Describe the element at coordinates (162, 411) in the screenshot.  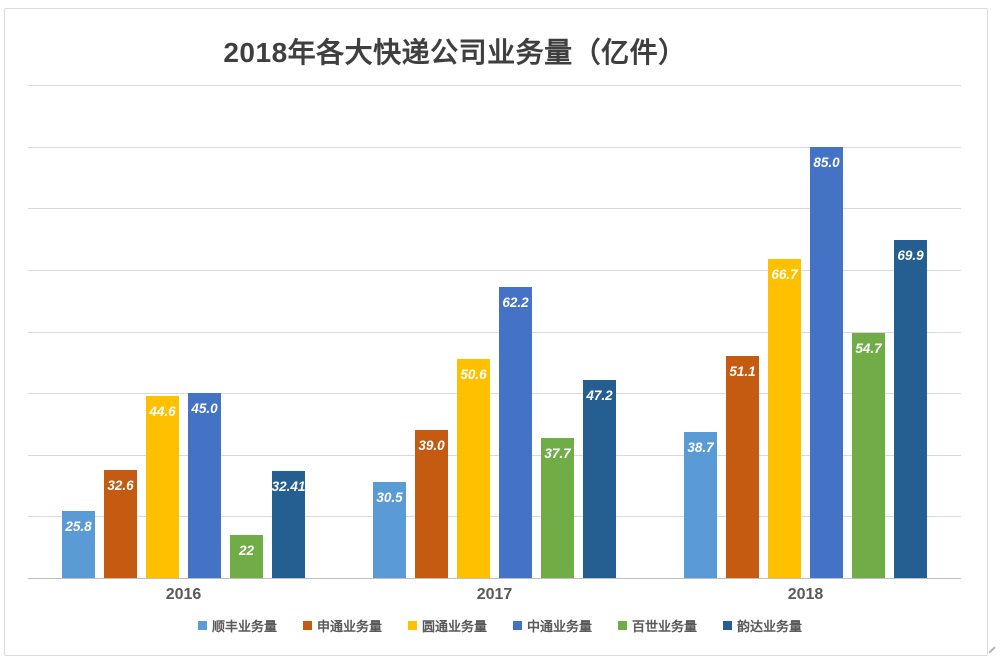
I see `bar-value-label: 44.6` at that location.